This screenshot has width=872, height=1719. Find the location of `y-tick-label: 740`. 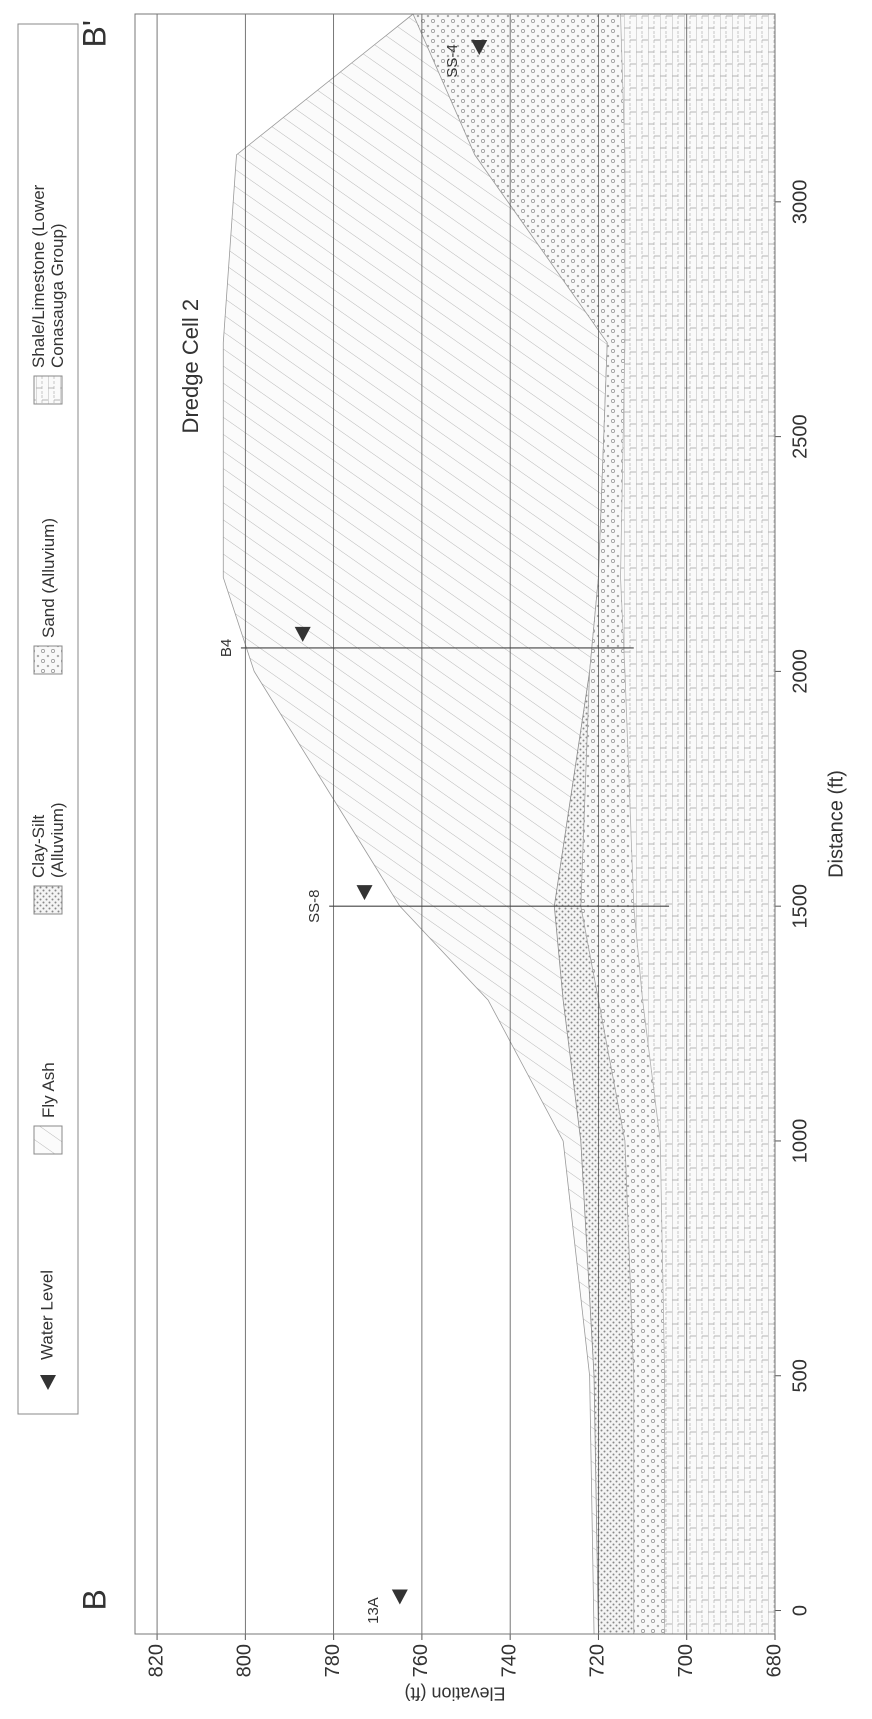

y-tick-label: 740 is located at coordinates (509, 1660).